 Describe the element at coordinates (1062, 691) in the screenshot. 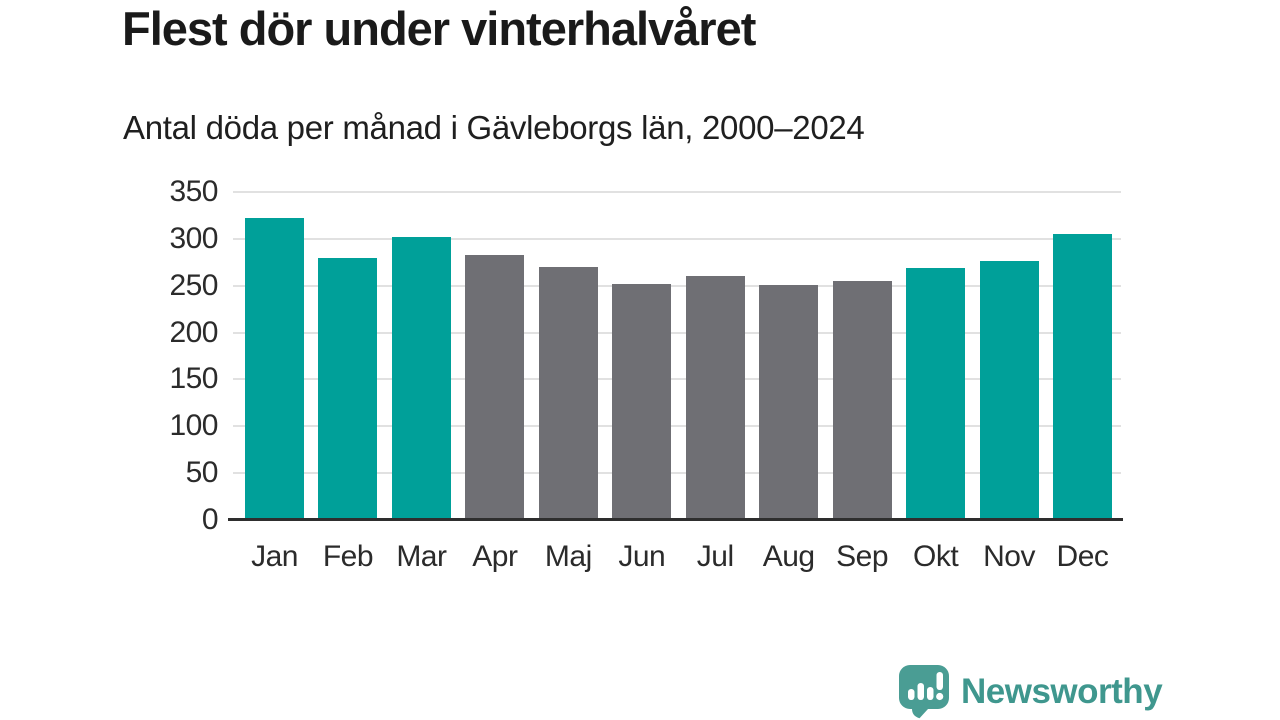

I see `newsworthy-wordmark: Newsworthy` at that location.